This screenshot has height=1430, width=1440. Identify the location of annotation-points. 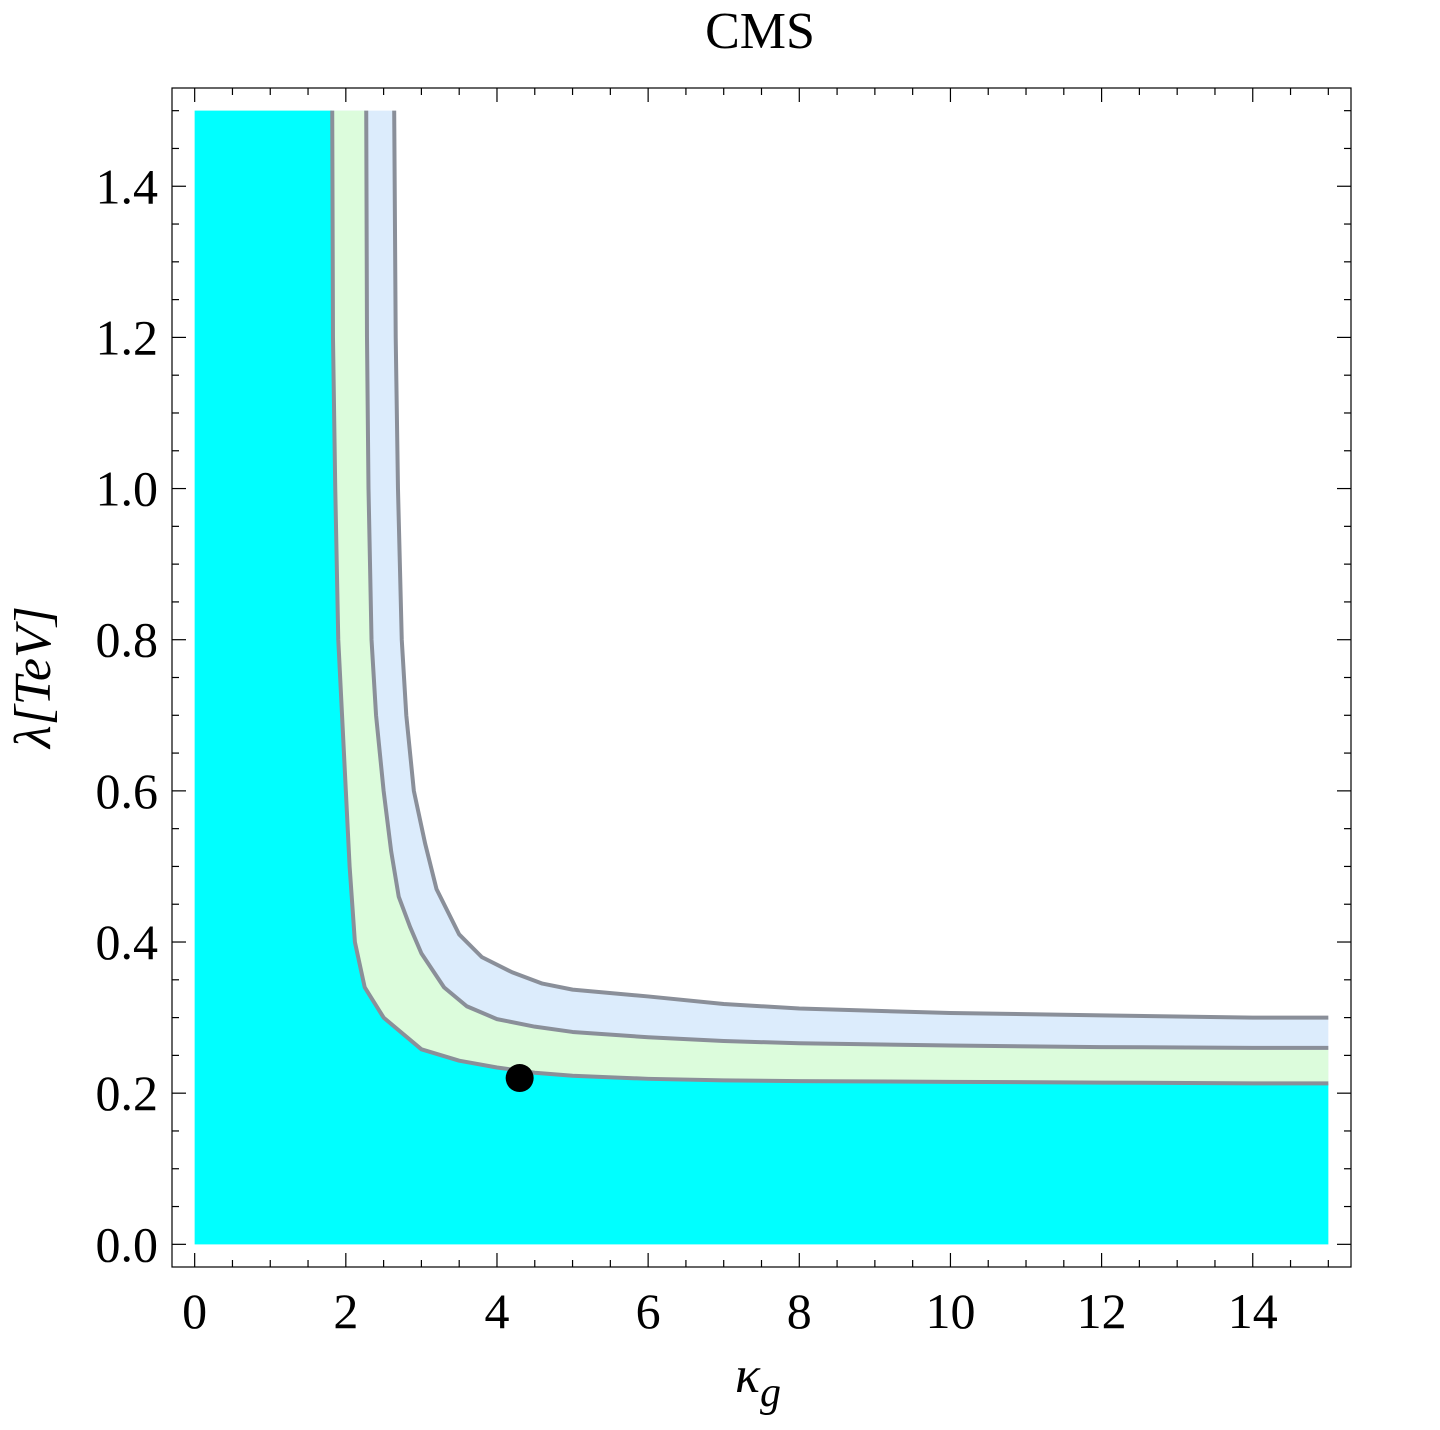
(519, 1078).